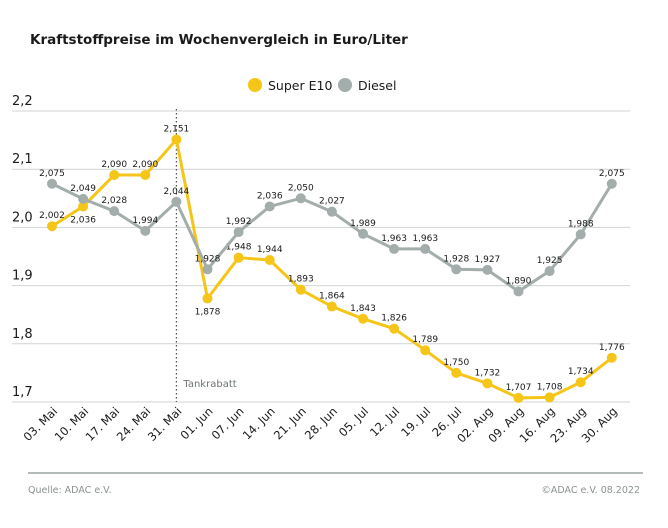 This screenshot has height=528, width=668. Describe the element at coordinates (488, 373) in the screenshot. I see `data-label: 1,732` at that location.